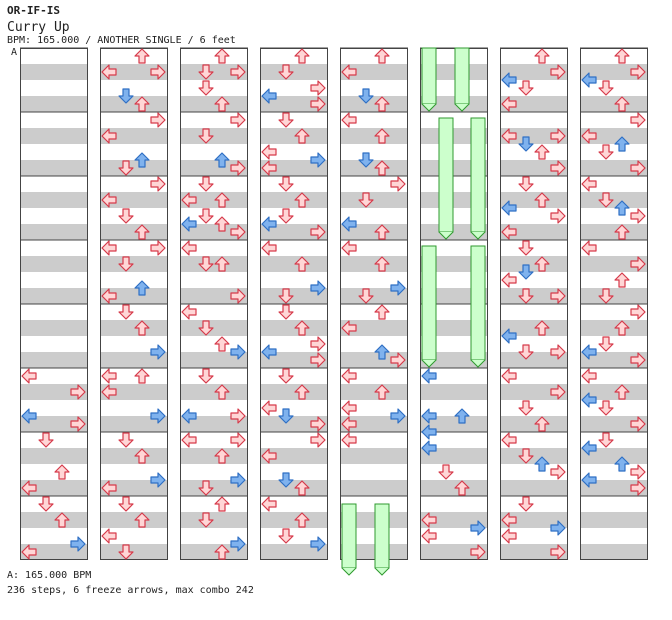  Describe the element at coordinates (33, 10) in the screenshot. I see `song-artist: OR-IF-IS` at that location.